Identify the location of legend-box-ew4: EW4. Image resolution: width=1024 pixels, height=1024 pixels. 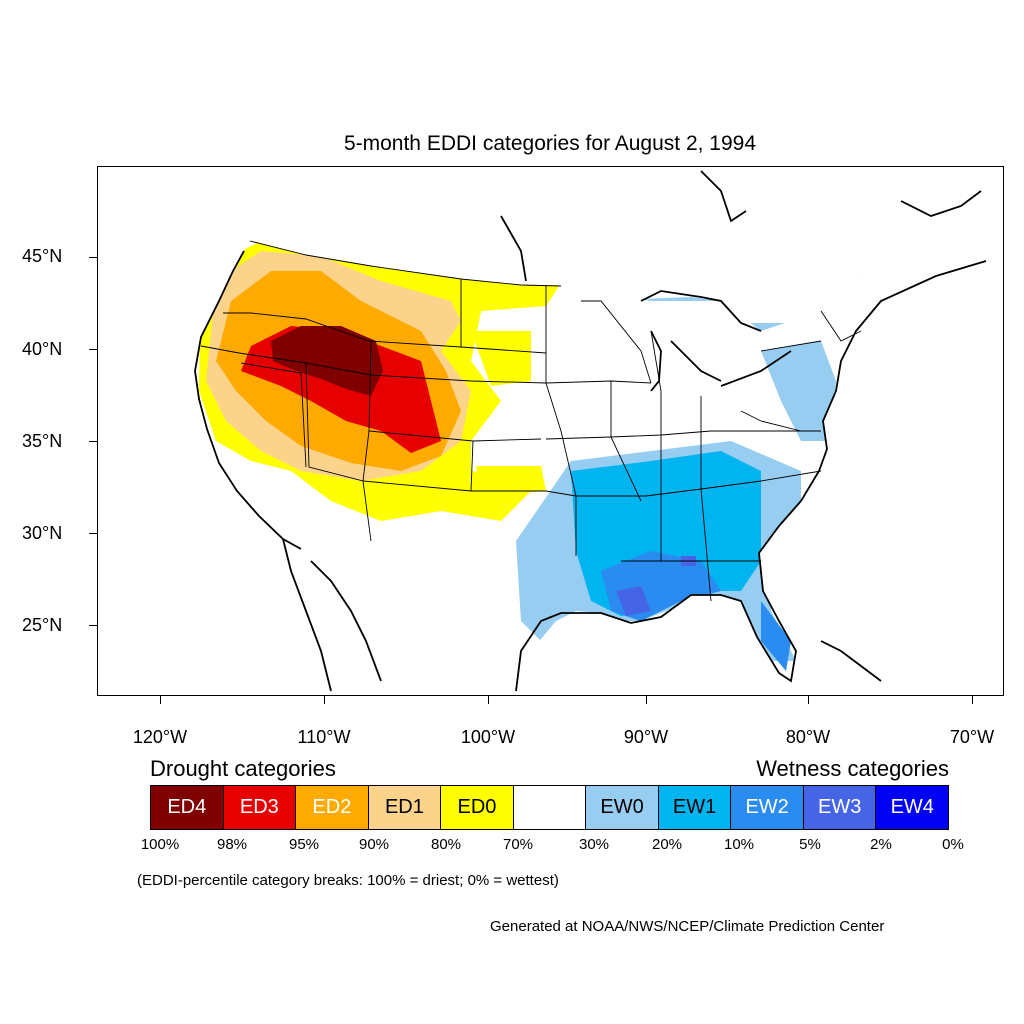
(912, 807).